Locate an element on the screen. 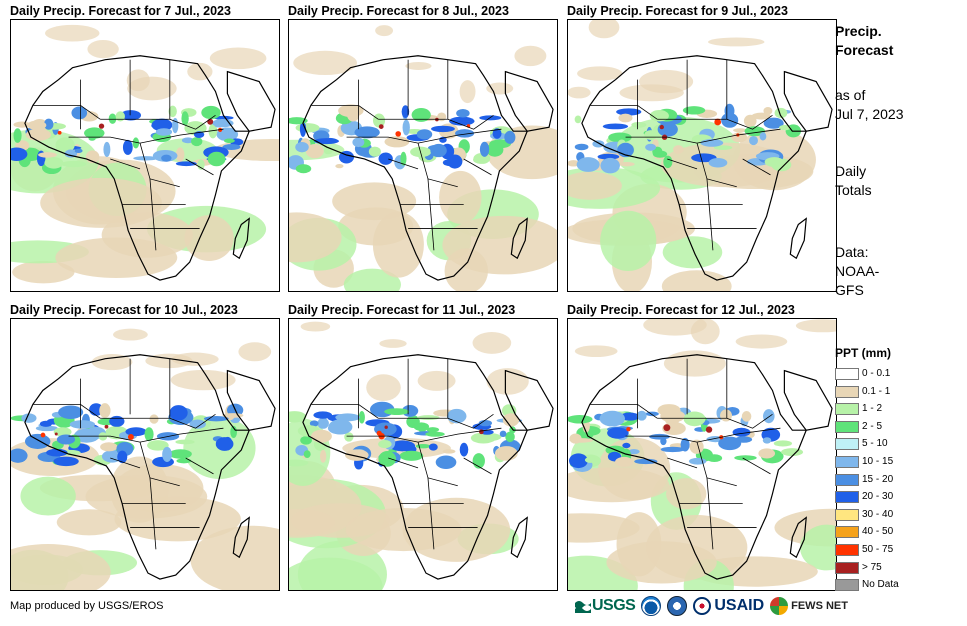 This screenshot has height=626, width=967. forecast-panel-5: Daily Precip. Forecast for 11 Jul., 2023 is located at coordinates (423, 452).